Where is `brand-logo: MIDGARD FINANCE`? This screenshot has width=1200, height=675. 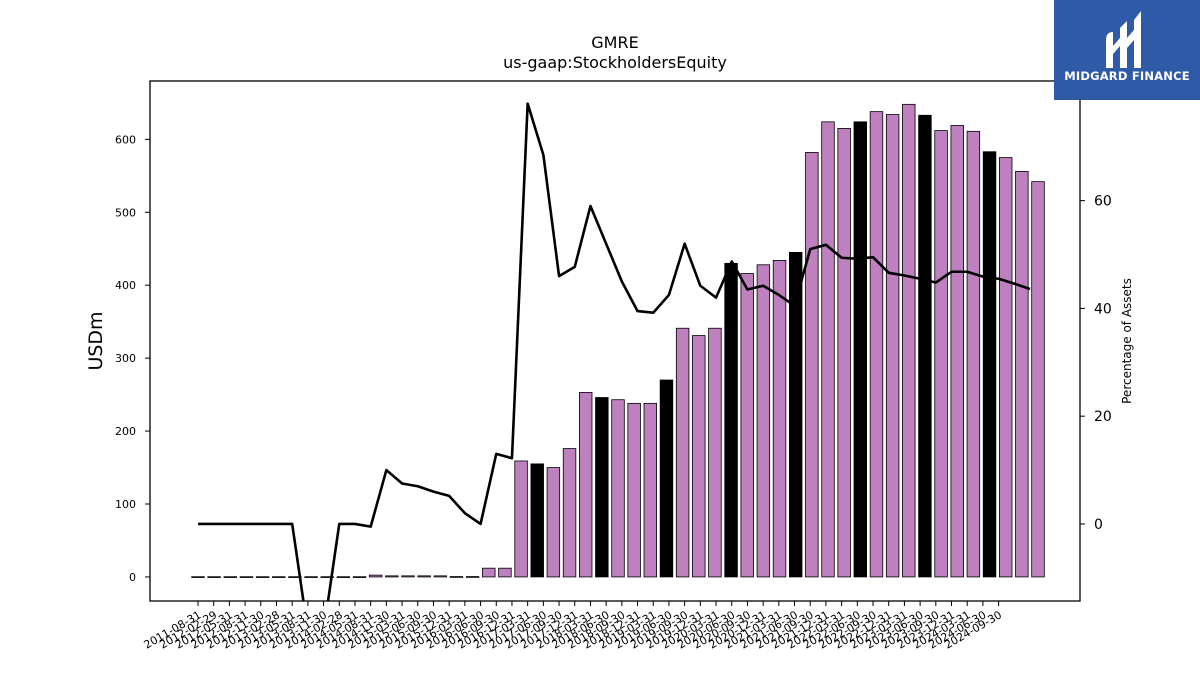 brand-logo: MIDGARD FINANCE is located at coordinates (1127, 50).